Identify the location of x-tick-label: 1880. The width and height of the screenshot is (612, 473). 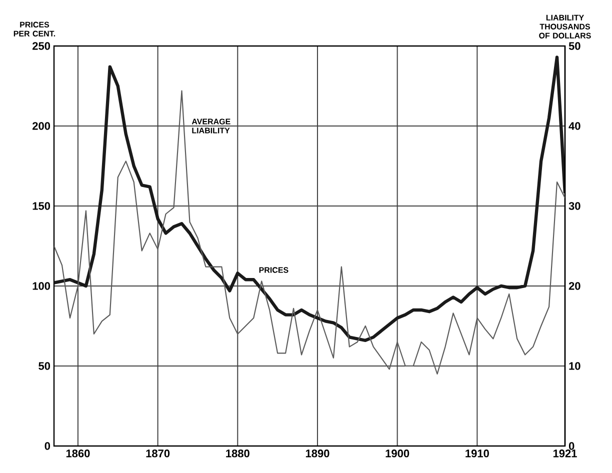
(238, 454).